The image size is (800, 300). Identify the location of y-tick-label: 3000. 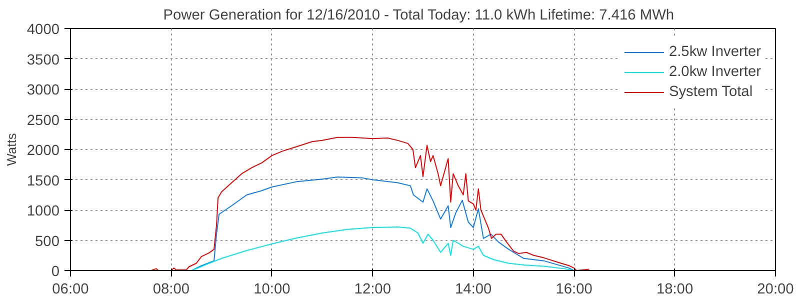
(43, 90).